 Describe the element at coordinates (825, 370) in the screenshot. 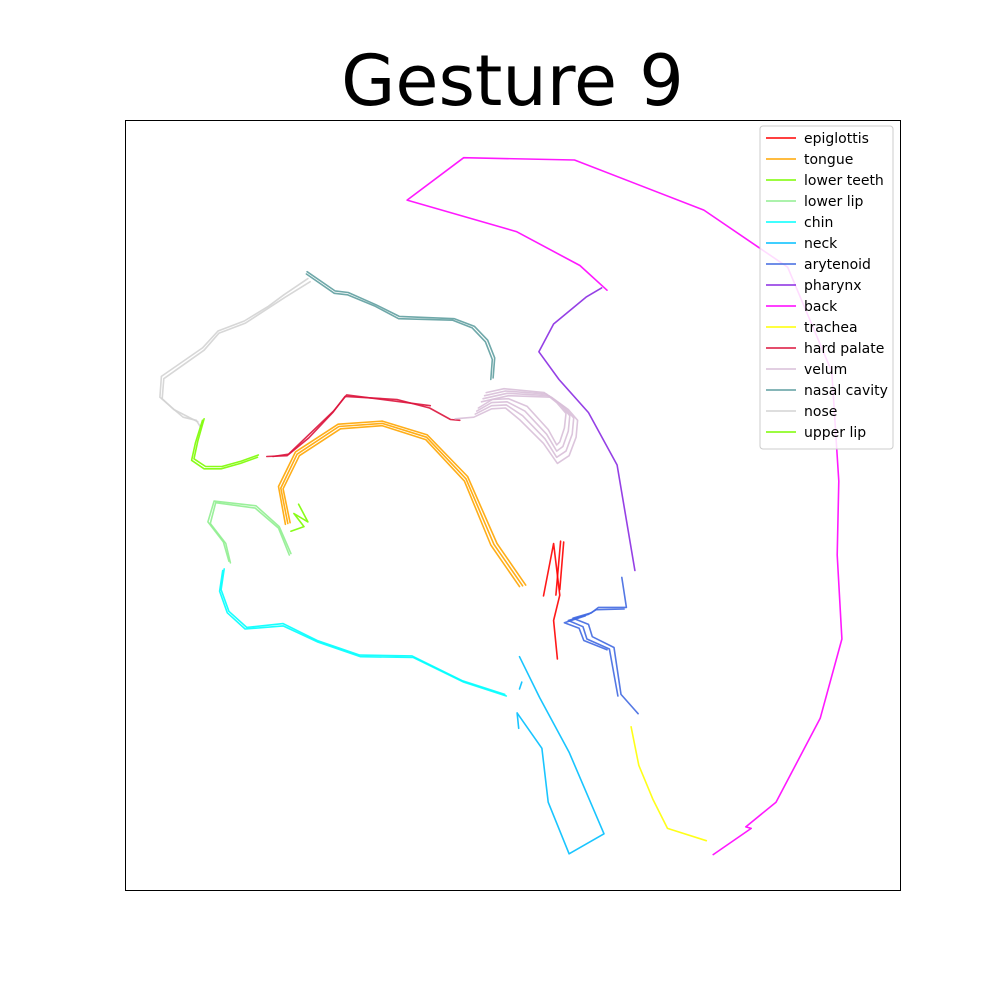

I see `legend-label-velum: velum` at that location.